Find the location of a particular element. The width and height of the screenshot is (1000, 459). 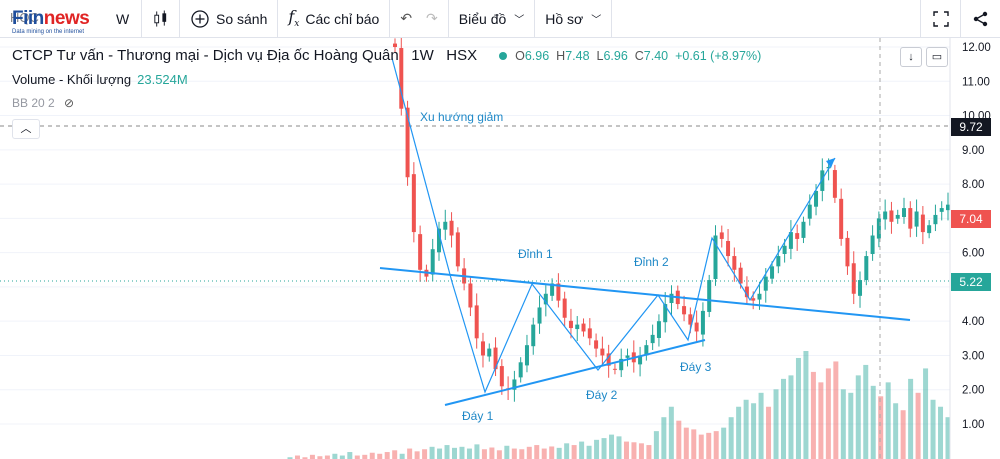

symbol-search: HQC is located at coordinates (24, 17).